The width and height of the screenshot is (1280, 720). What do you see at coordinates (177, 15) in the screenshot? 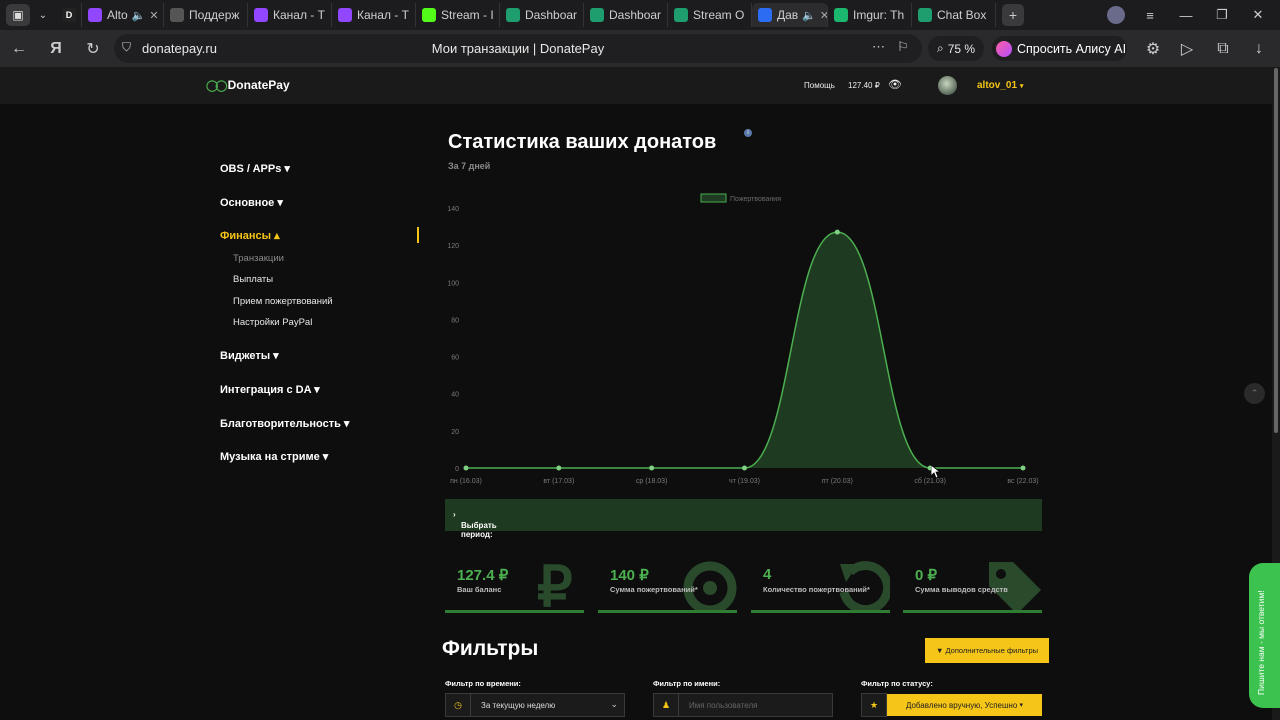
I see `image-icon` at bounding box center [177, 15].